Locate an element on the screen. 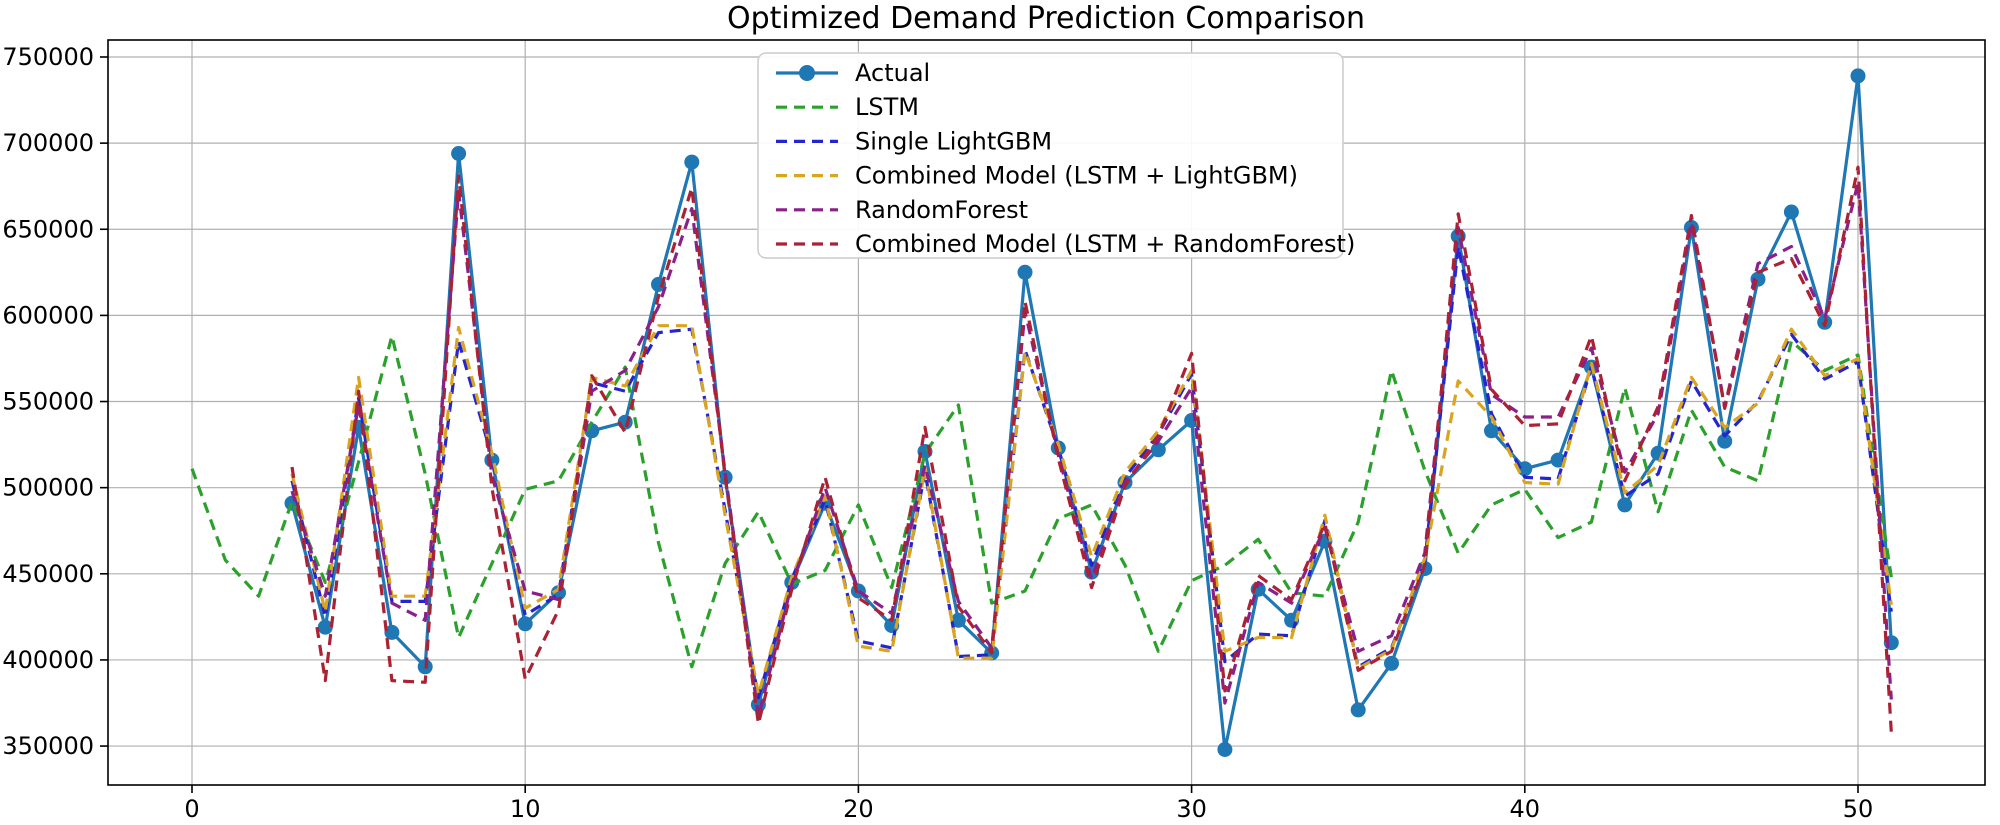 This screenshot has height=825, width=2000. legend-item-label: Combined Model (LSTM + LightGBM) is located at coordinates (1076, 176).